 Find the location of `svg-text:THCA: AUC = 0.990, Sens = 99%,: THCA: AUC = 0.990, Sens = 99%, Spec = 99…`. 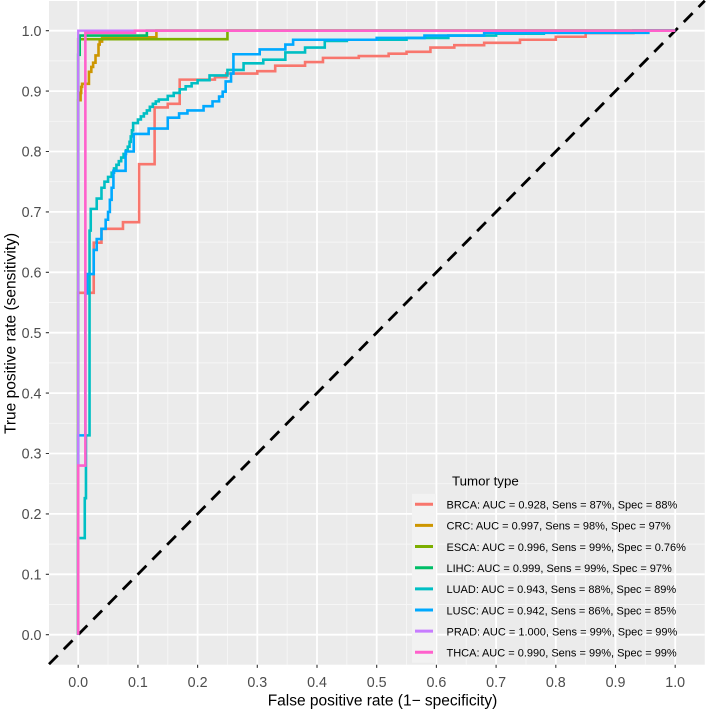

svg-text:THCA: AUC = 0.990, Sens = 99%,: THCA: AUC = 0.990, Sens = 99%, Spec = 99… is located at coordinates (562, 654).